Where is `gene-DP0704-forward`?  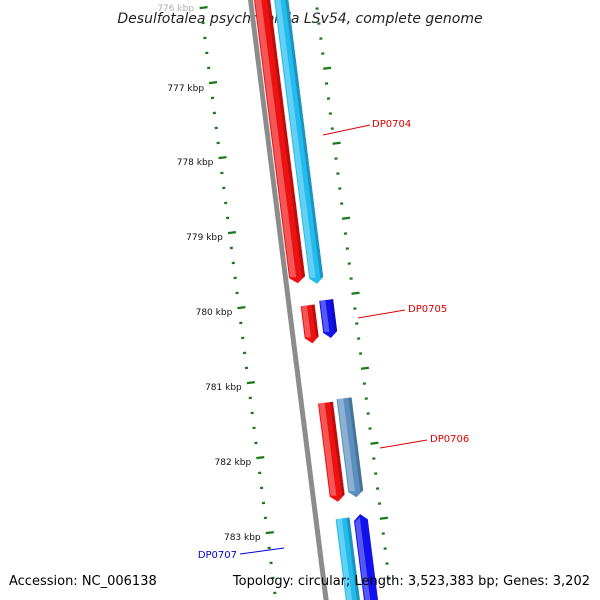
gene-DP0704-forward is located at coordinates (299, 142).